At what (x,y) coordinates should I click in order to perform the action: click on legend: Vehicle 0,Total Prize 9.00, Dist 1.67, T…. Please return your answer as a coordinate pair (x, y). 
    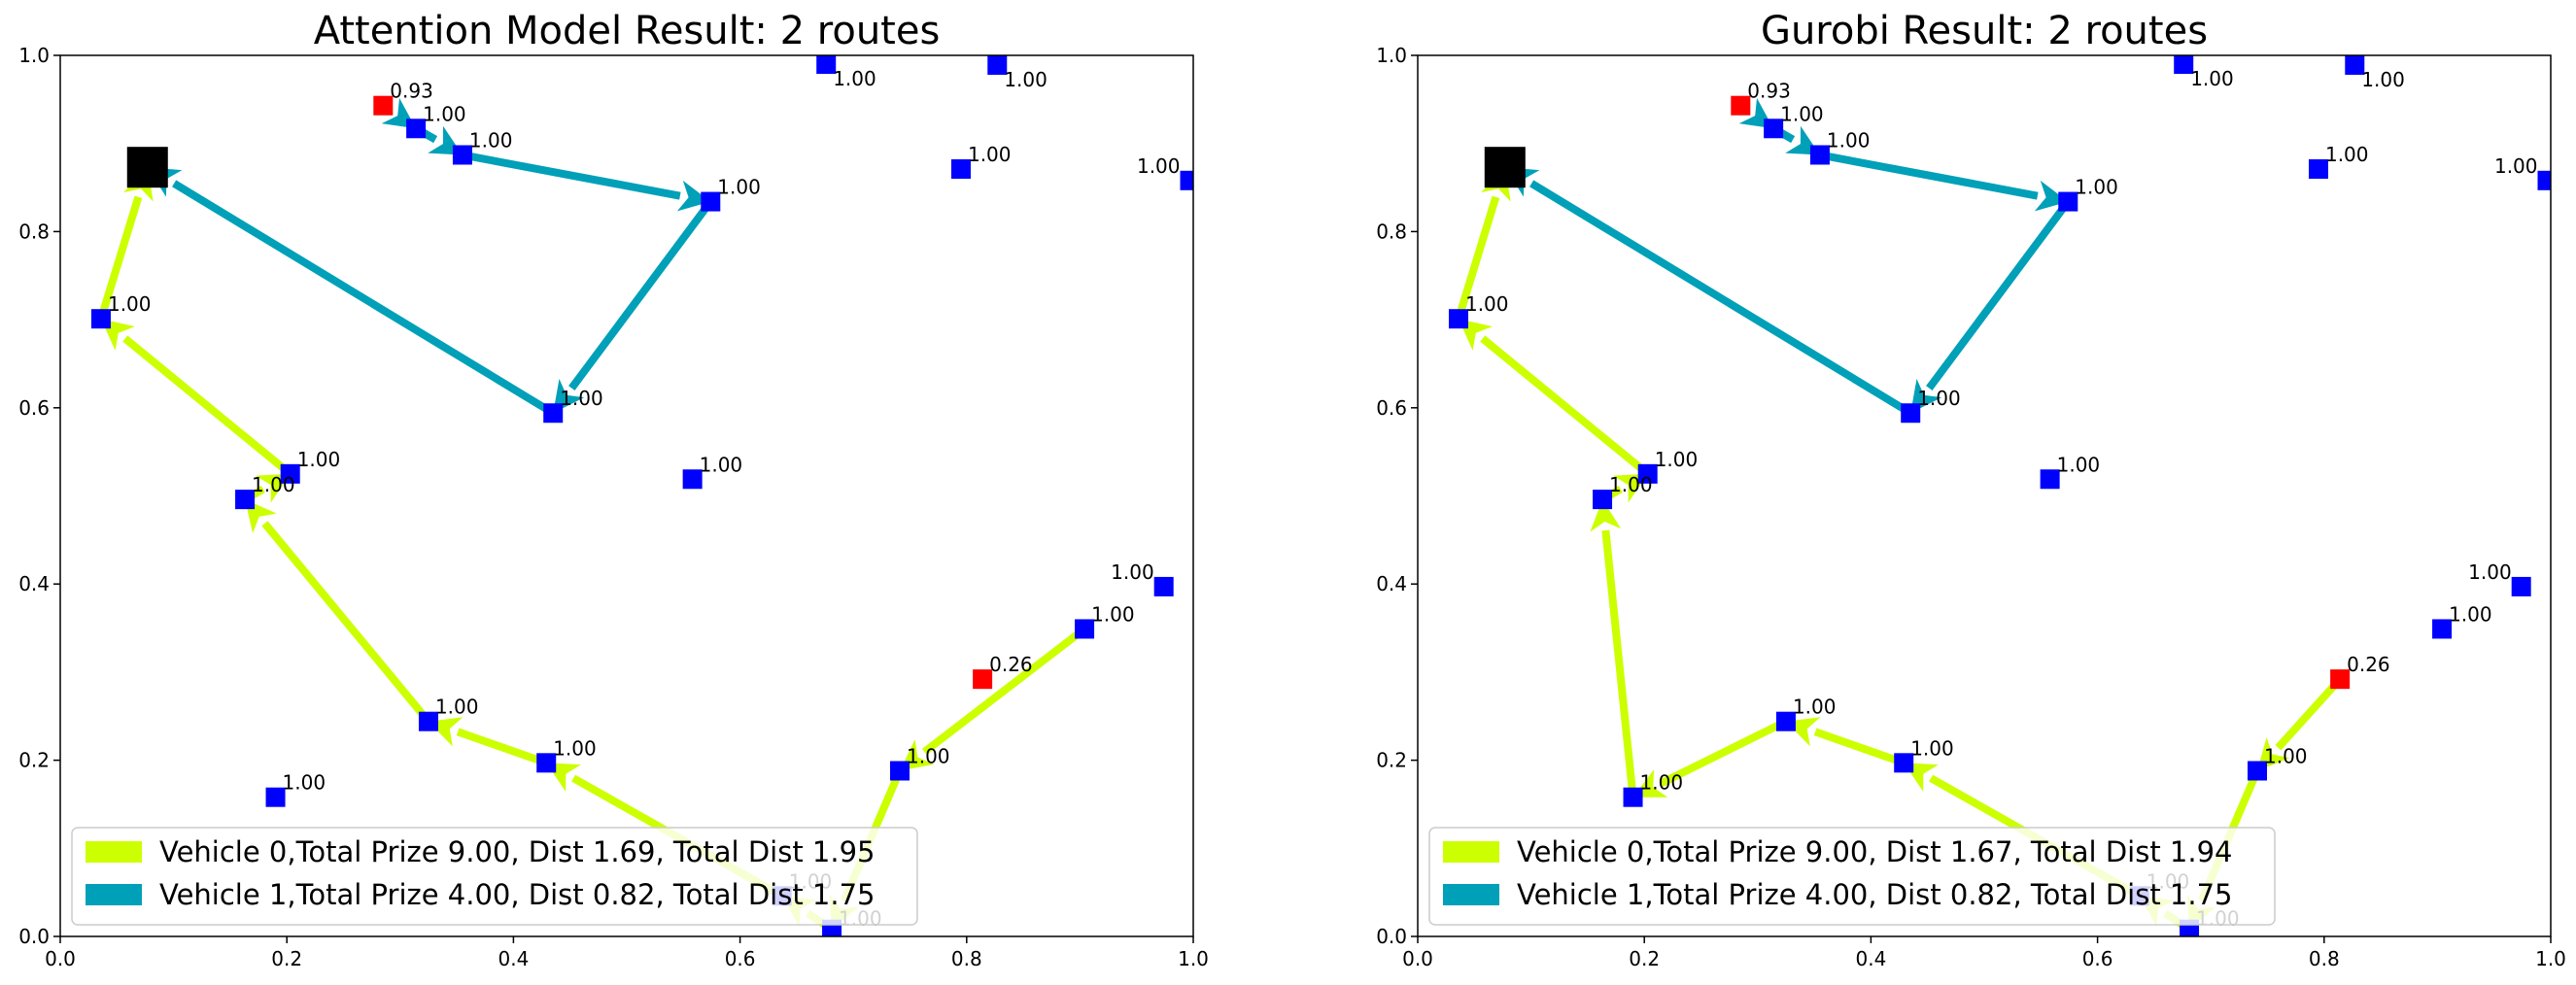
    Looking at the image, I should click on (1852, 876).